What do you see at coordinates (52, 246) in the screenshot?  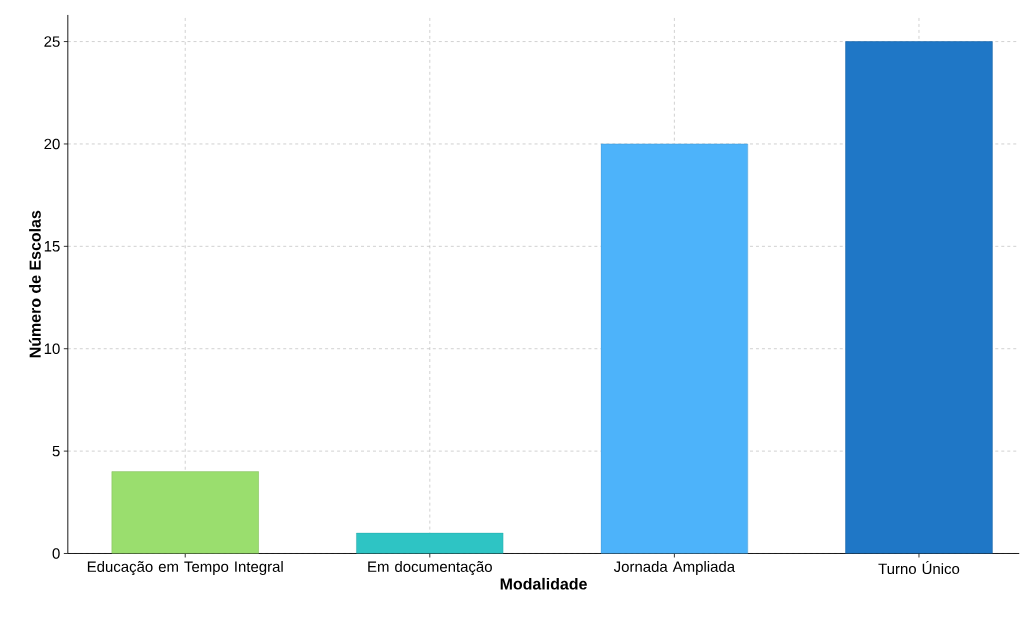 I see `y-tick-label: 15` at bounding box center [52, 246].